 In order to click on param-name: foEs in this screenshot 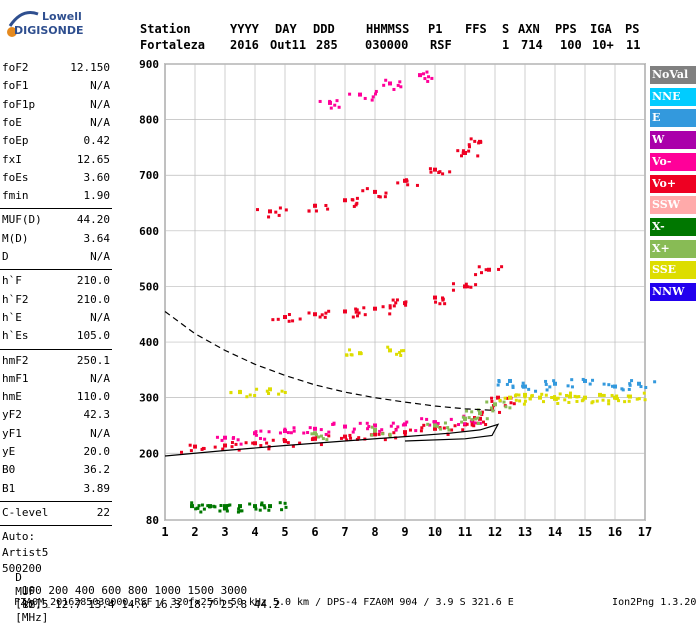, I will do `click(15, 177)`.